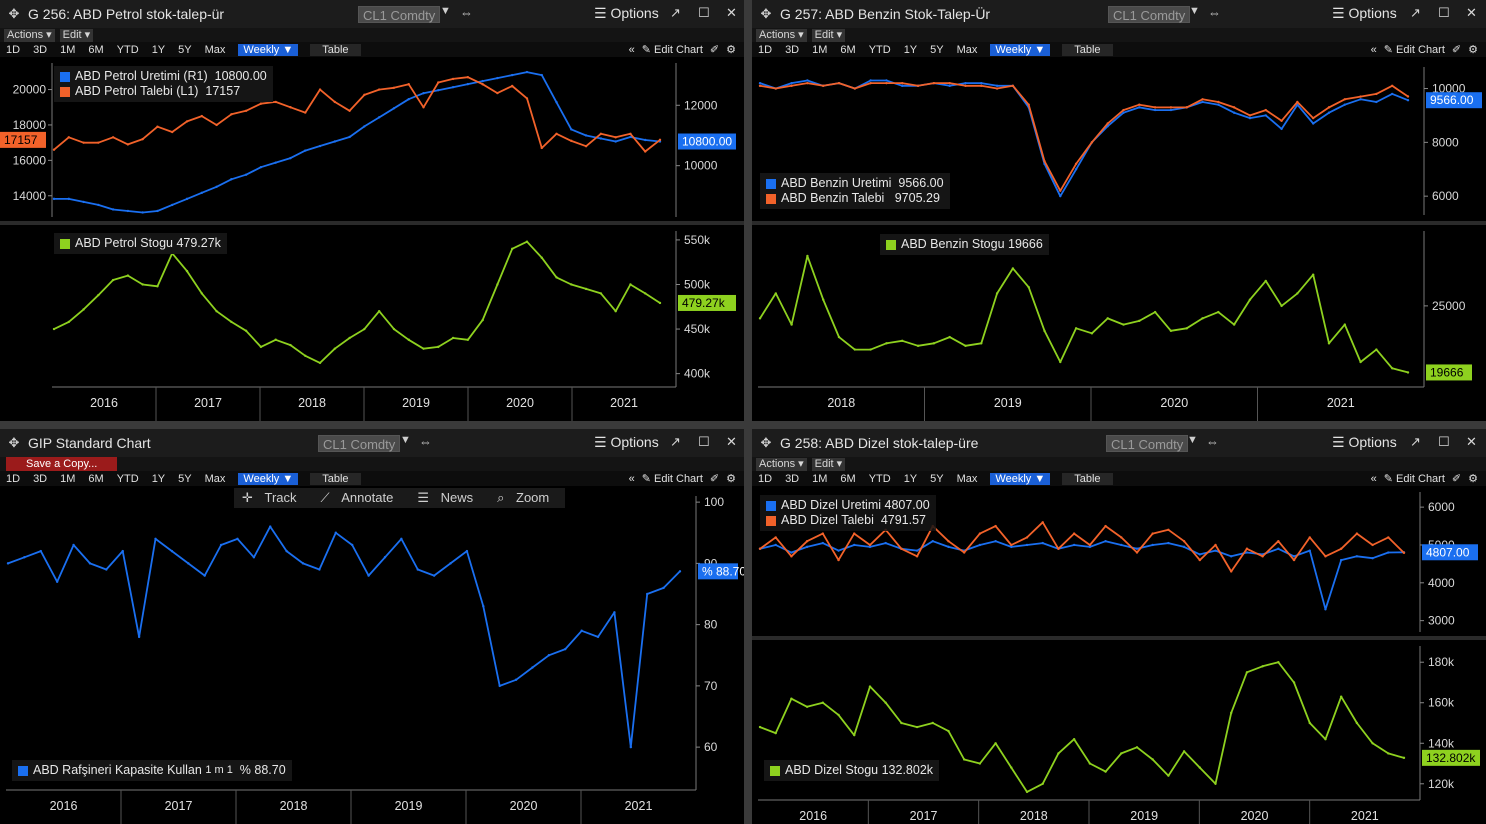 The height and width of the screenshot is (824, 1486). I want to click on track-button: ✛ Track, so click(269, 497).